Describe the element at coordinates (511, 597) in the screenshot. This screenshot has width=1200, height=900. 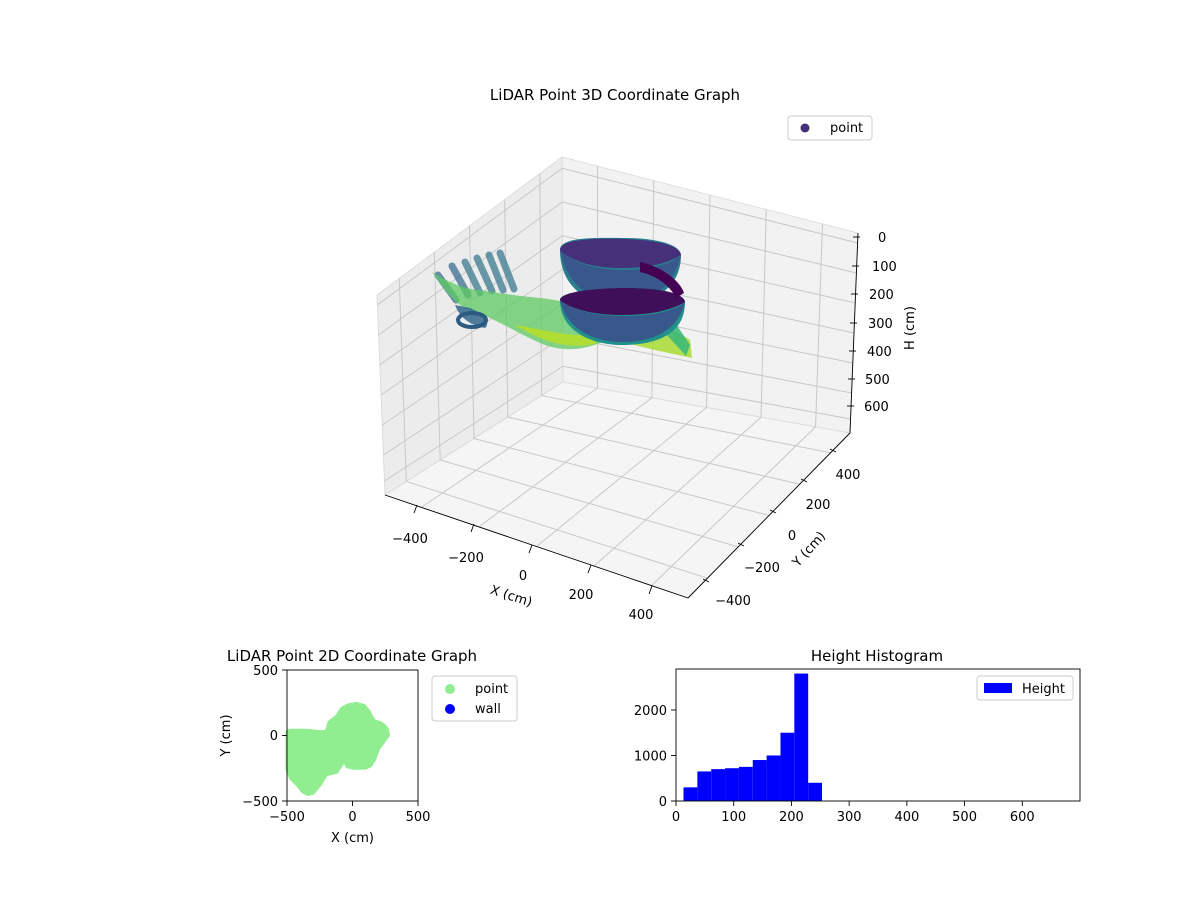
I see `x-axis-label: X (cm)` at that location.